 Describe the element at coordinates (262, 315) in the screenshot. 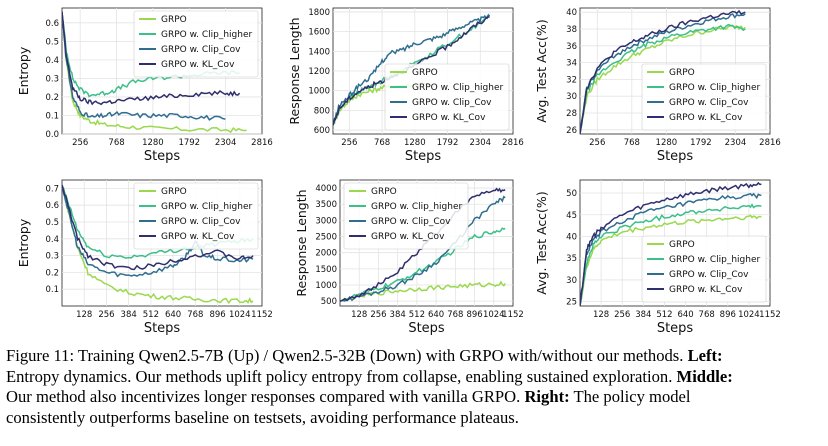

I see `x-tick-label: 1152` at that location.